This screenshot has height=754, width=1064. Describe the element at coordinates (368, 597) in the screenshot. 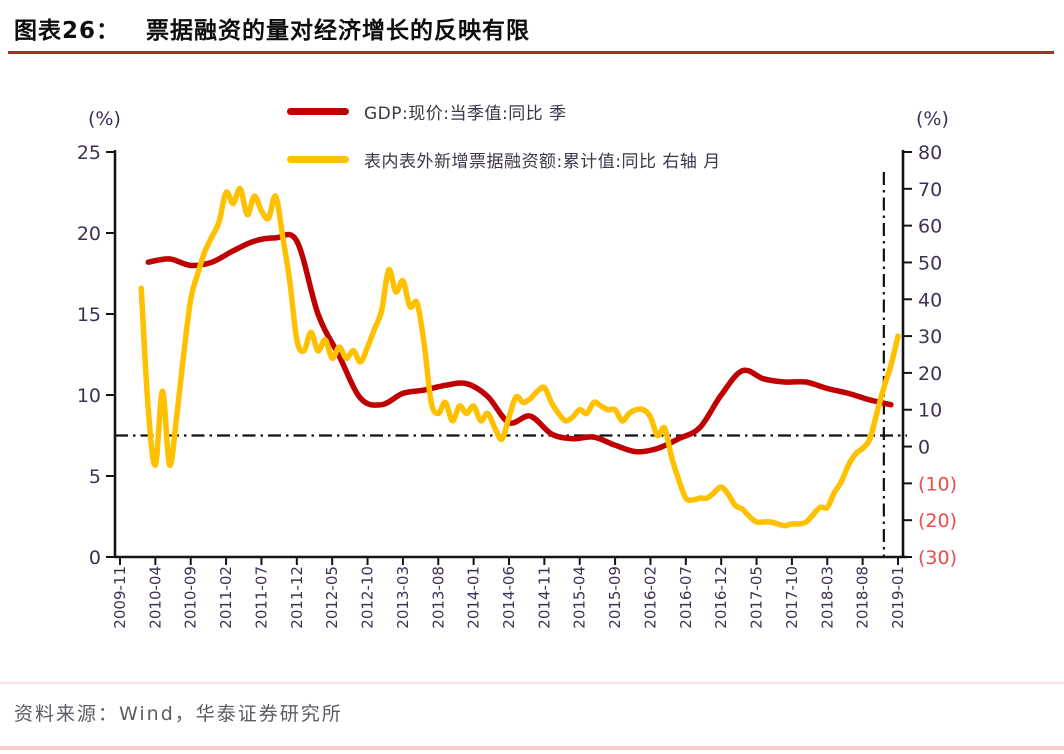

I see `x-tick-label: 2012-10` at that location.